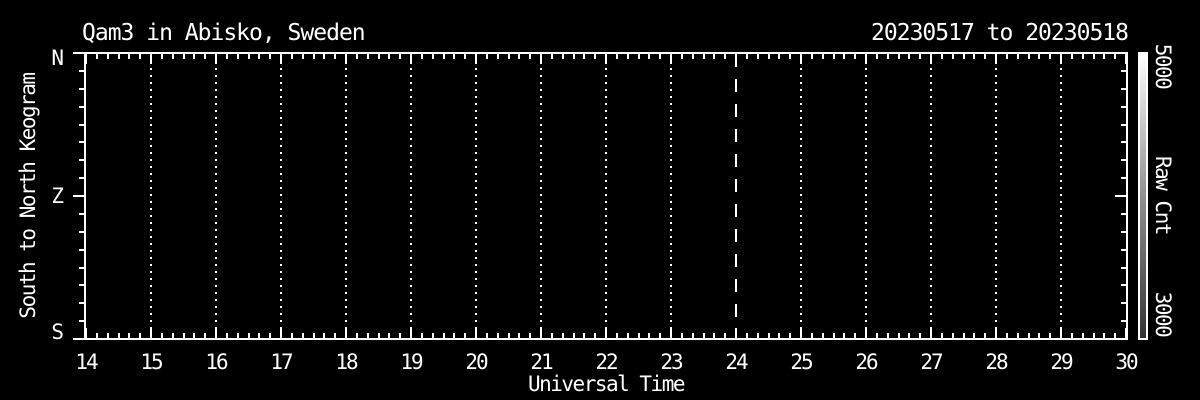 Image resolution: width=1200 pixels, height=400 pixels. Describe the element at coordinates (346, 362) in the screenshot. I see `x-tick-label: 18` at that location.